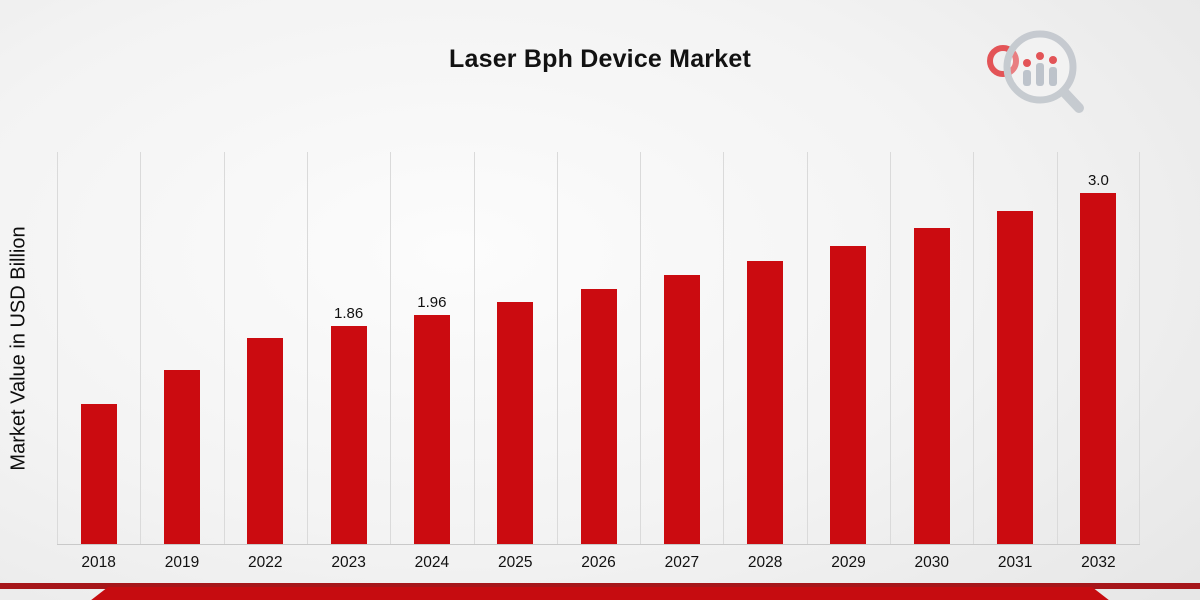 Image resolution: width=1200 pixels, height=600 pixels. I want to click on bar-column-2028, so click(765, 348).